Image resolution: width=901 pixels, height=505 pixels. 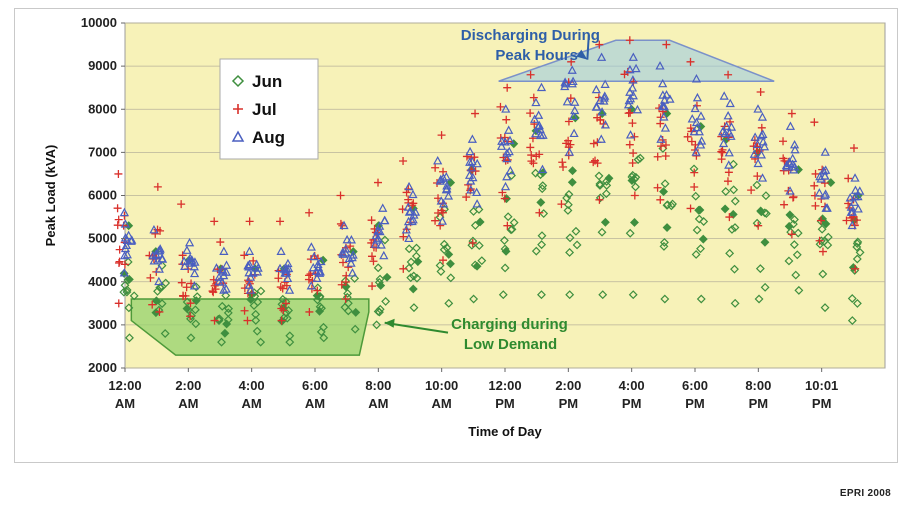 I want to click on y-tick-label: 6000, so click(x=102, y=195).